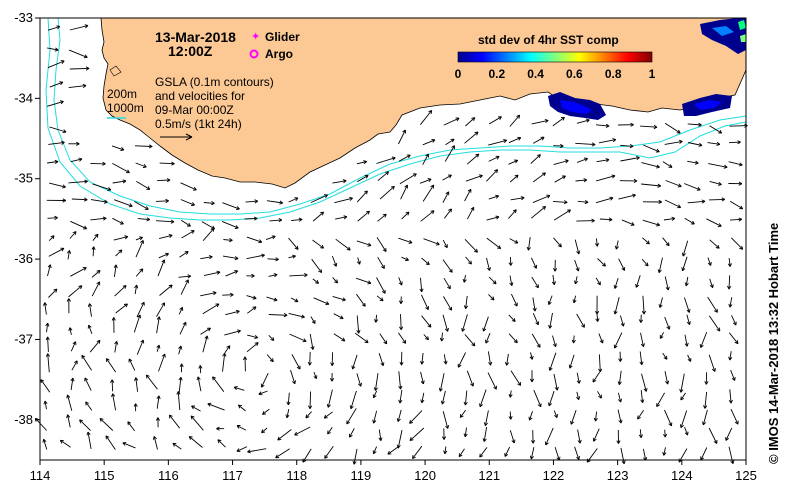 The width and height of the screenshot is (790, 492). I want to click on x-tick-label: 122, so click(554, 475).